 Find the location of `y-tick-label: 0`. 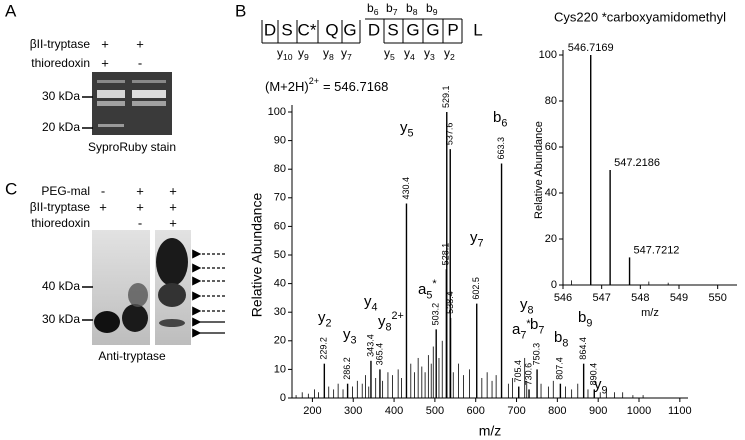

y-tick-label: 0 is located at coordinates (554, 285).